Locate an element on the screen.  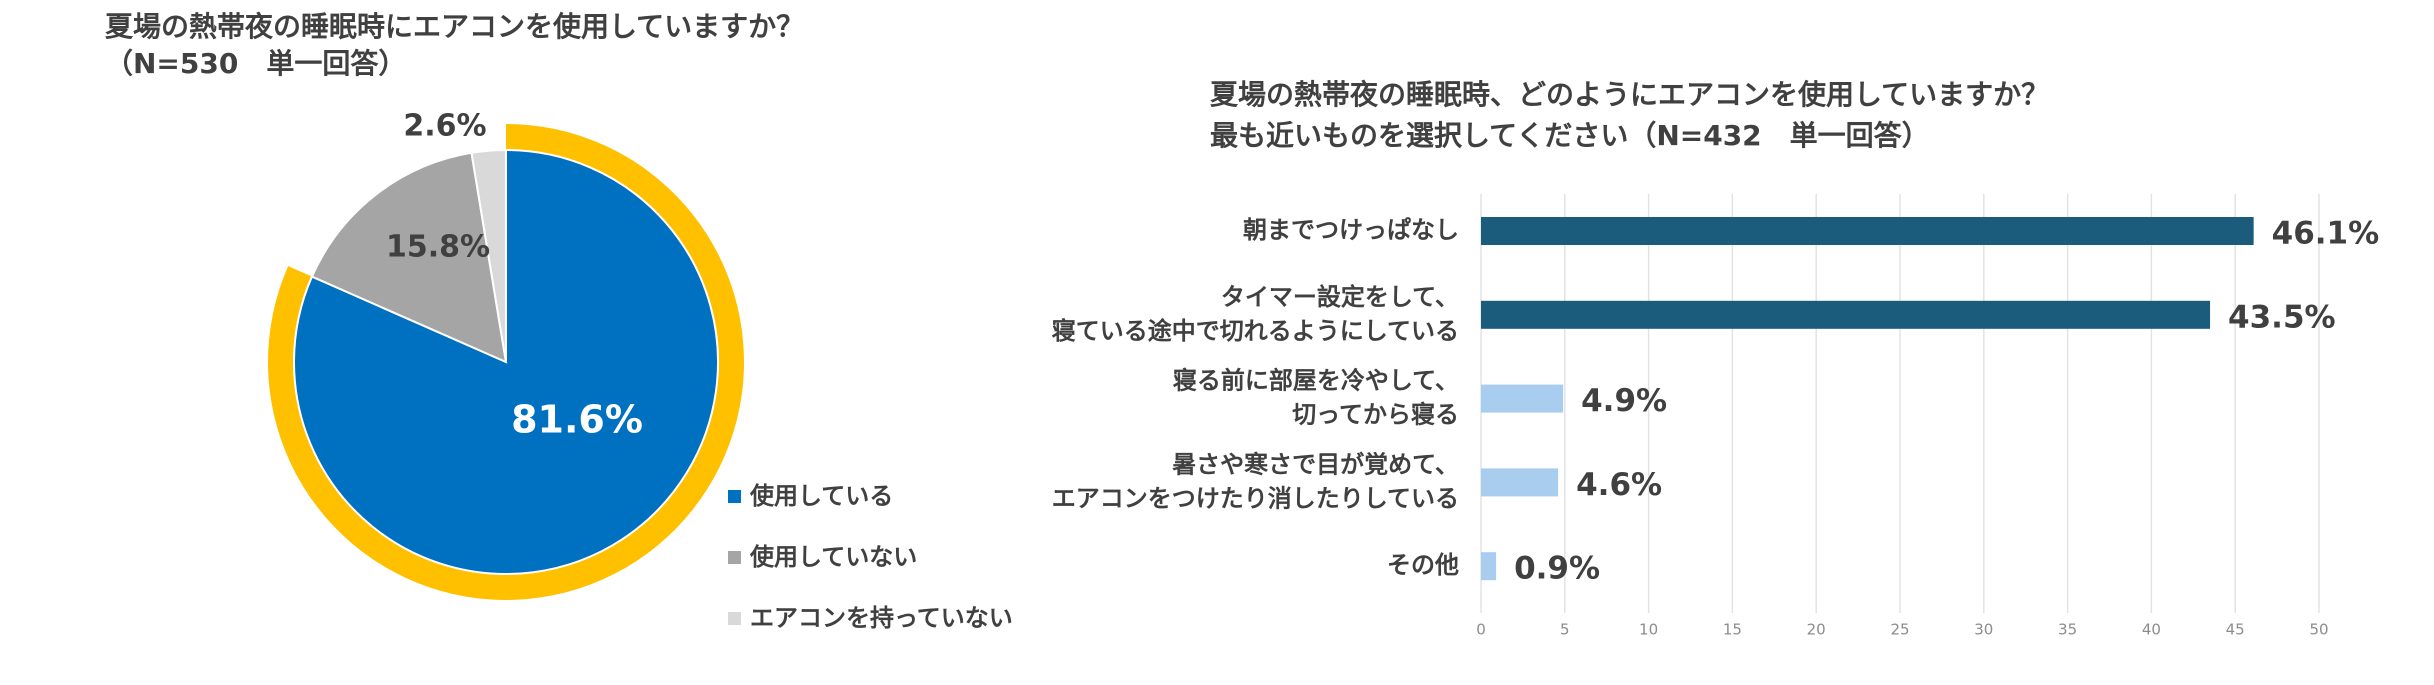
y-tick-label: 寝る前に部屋を冷やして、 is located at coordinates (1316, 381).